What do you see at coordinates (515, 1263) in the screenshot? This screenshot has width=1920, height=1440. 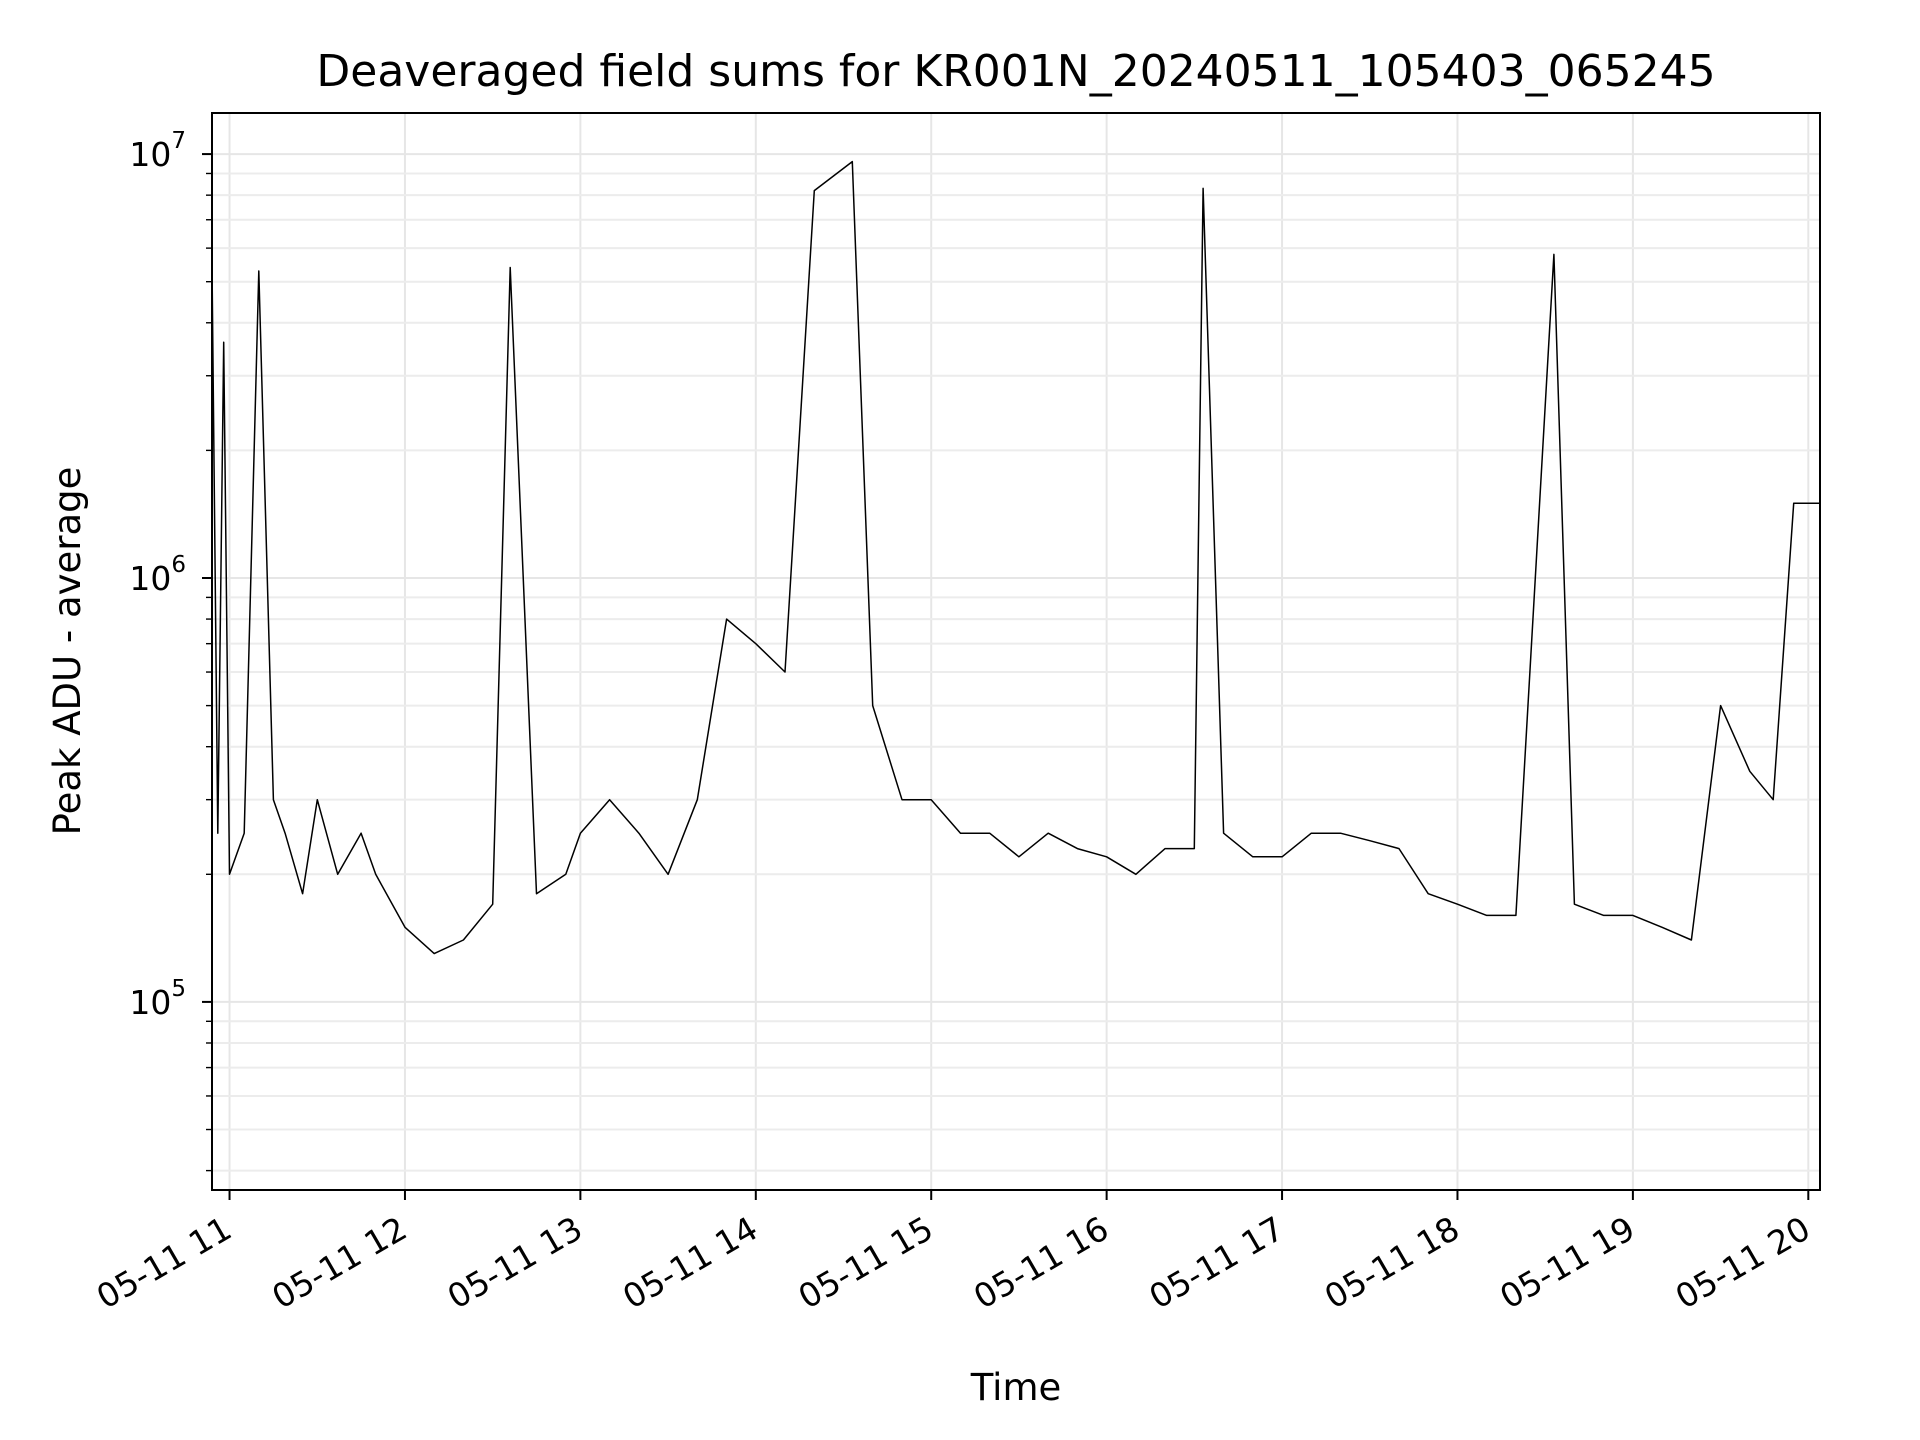 I see `x-tick-label: 05-11 13` at bounding box center [515, 1263].